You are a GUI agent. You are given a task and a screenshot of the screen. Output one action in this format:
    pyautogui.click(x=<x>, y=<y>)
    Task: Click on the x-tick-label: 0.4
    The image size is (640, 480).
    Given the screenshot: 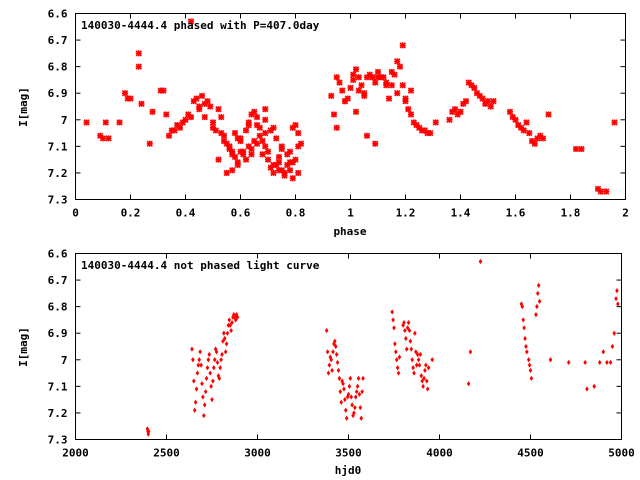 What is the action you would take?
    pyautogui.click(x=186, y=213)
    